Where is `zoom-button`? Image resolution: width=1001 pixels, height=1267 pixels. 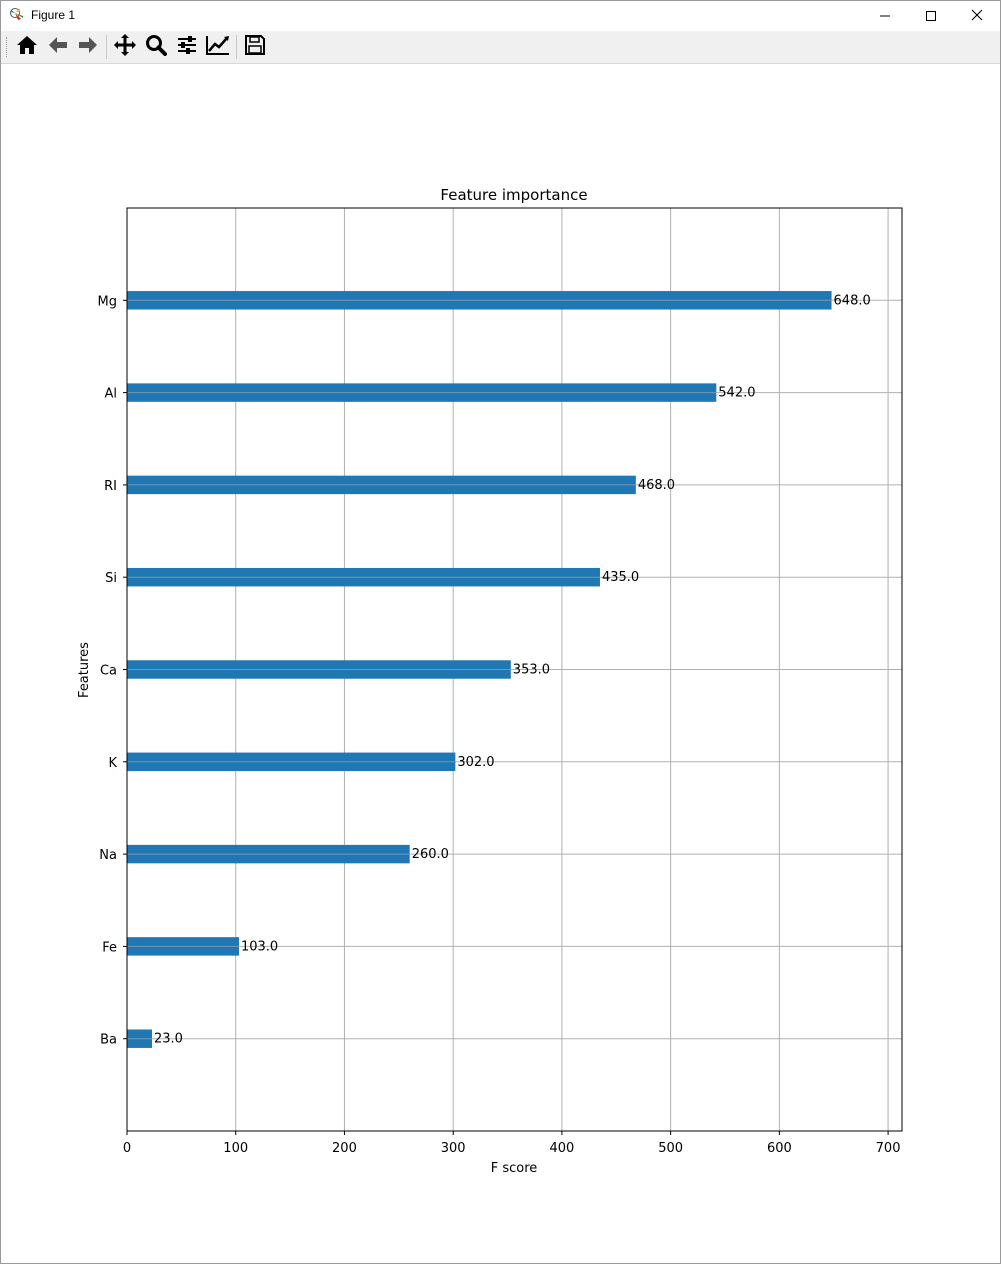
zoom-button is located at coordinates (156, 47).